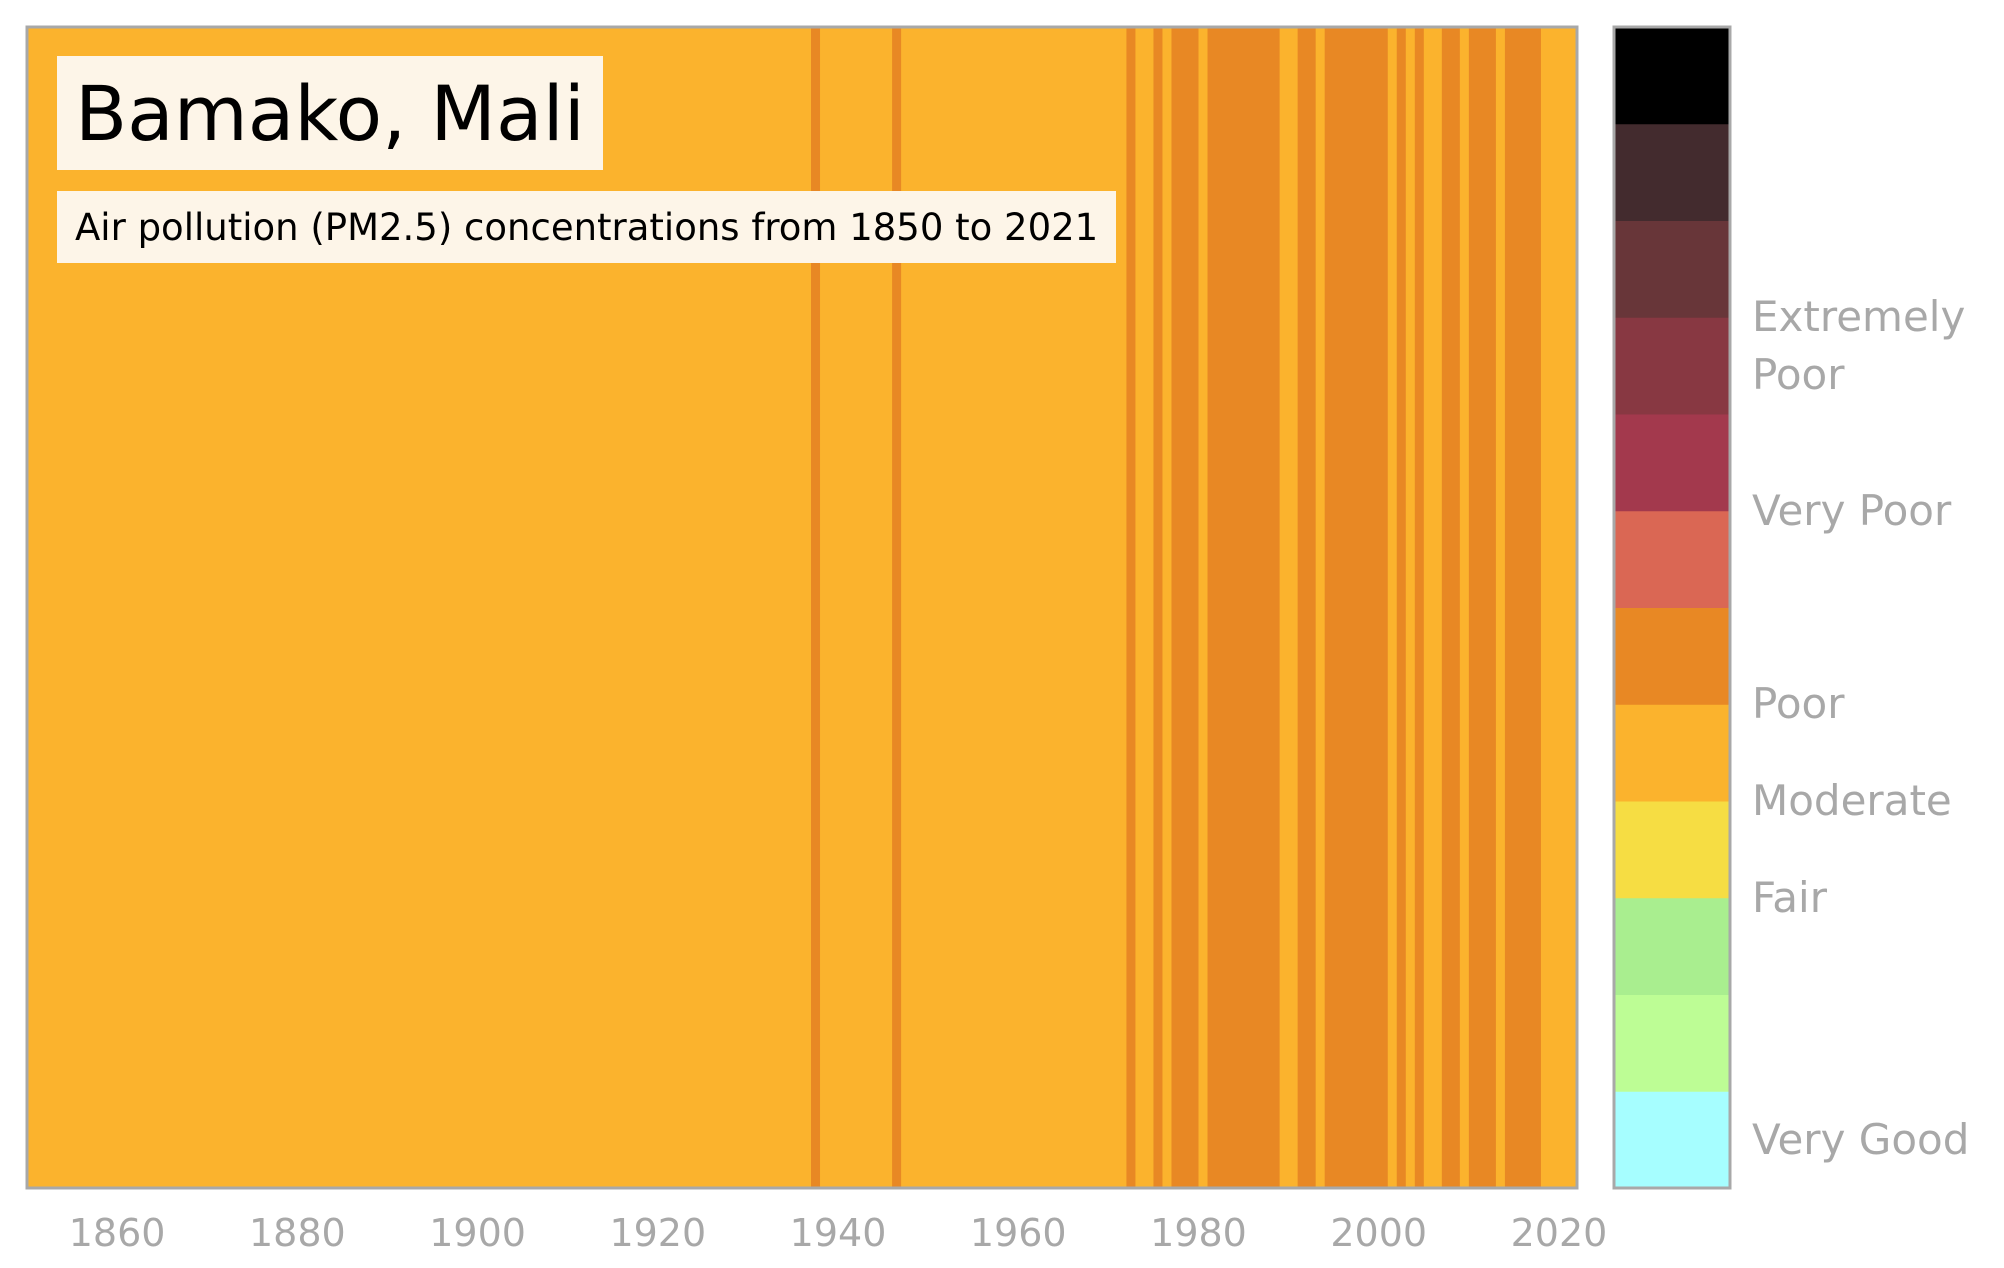 This screenshot has height=1268, width=2004. Describe the element at coordinates (897, 607) in the screenshot. I see `stripe-1946-1947` at that location.